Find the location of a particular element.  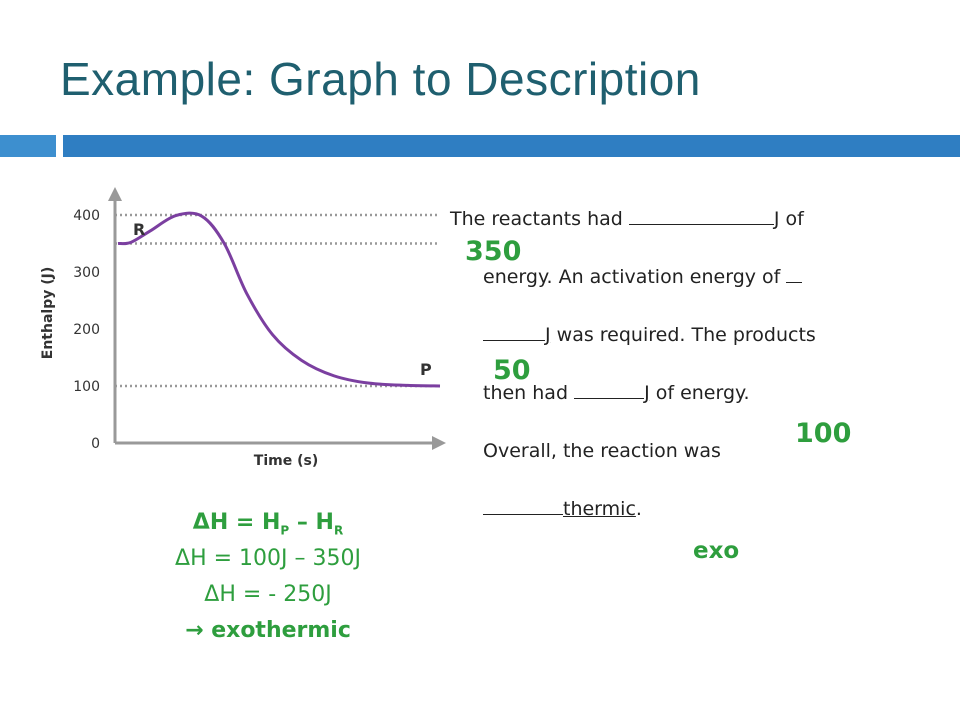

blank-products is located at coordinates (609, 398).